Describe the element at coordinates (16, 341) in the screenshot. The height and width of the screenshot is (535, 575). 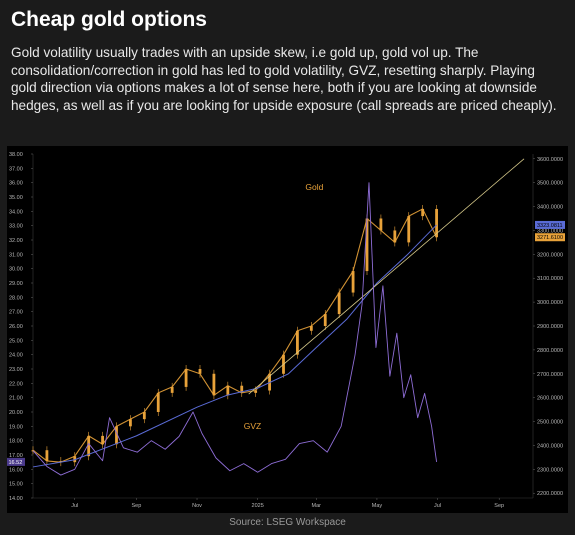
I see `left-tick-label: 25.00` at that location.